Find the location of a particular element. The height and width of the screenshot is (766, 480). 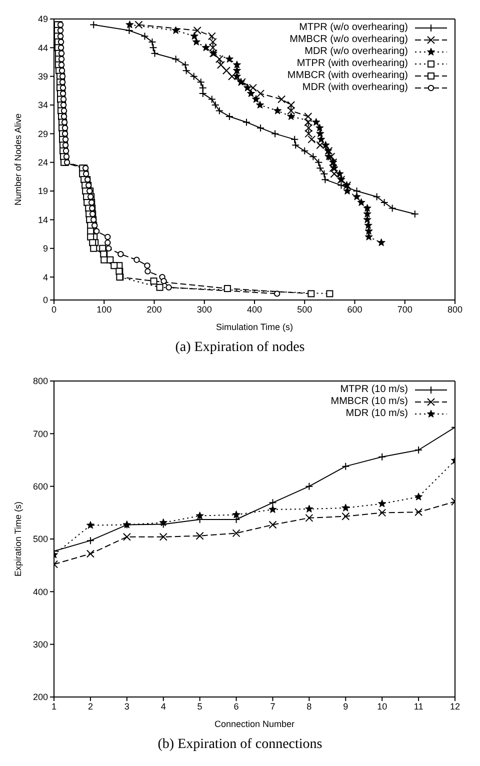

legend-label: MMBCR (with overhearing) is located at coordinates (347, 76).